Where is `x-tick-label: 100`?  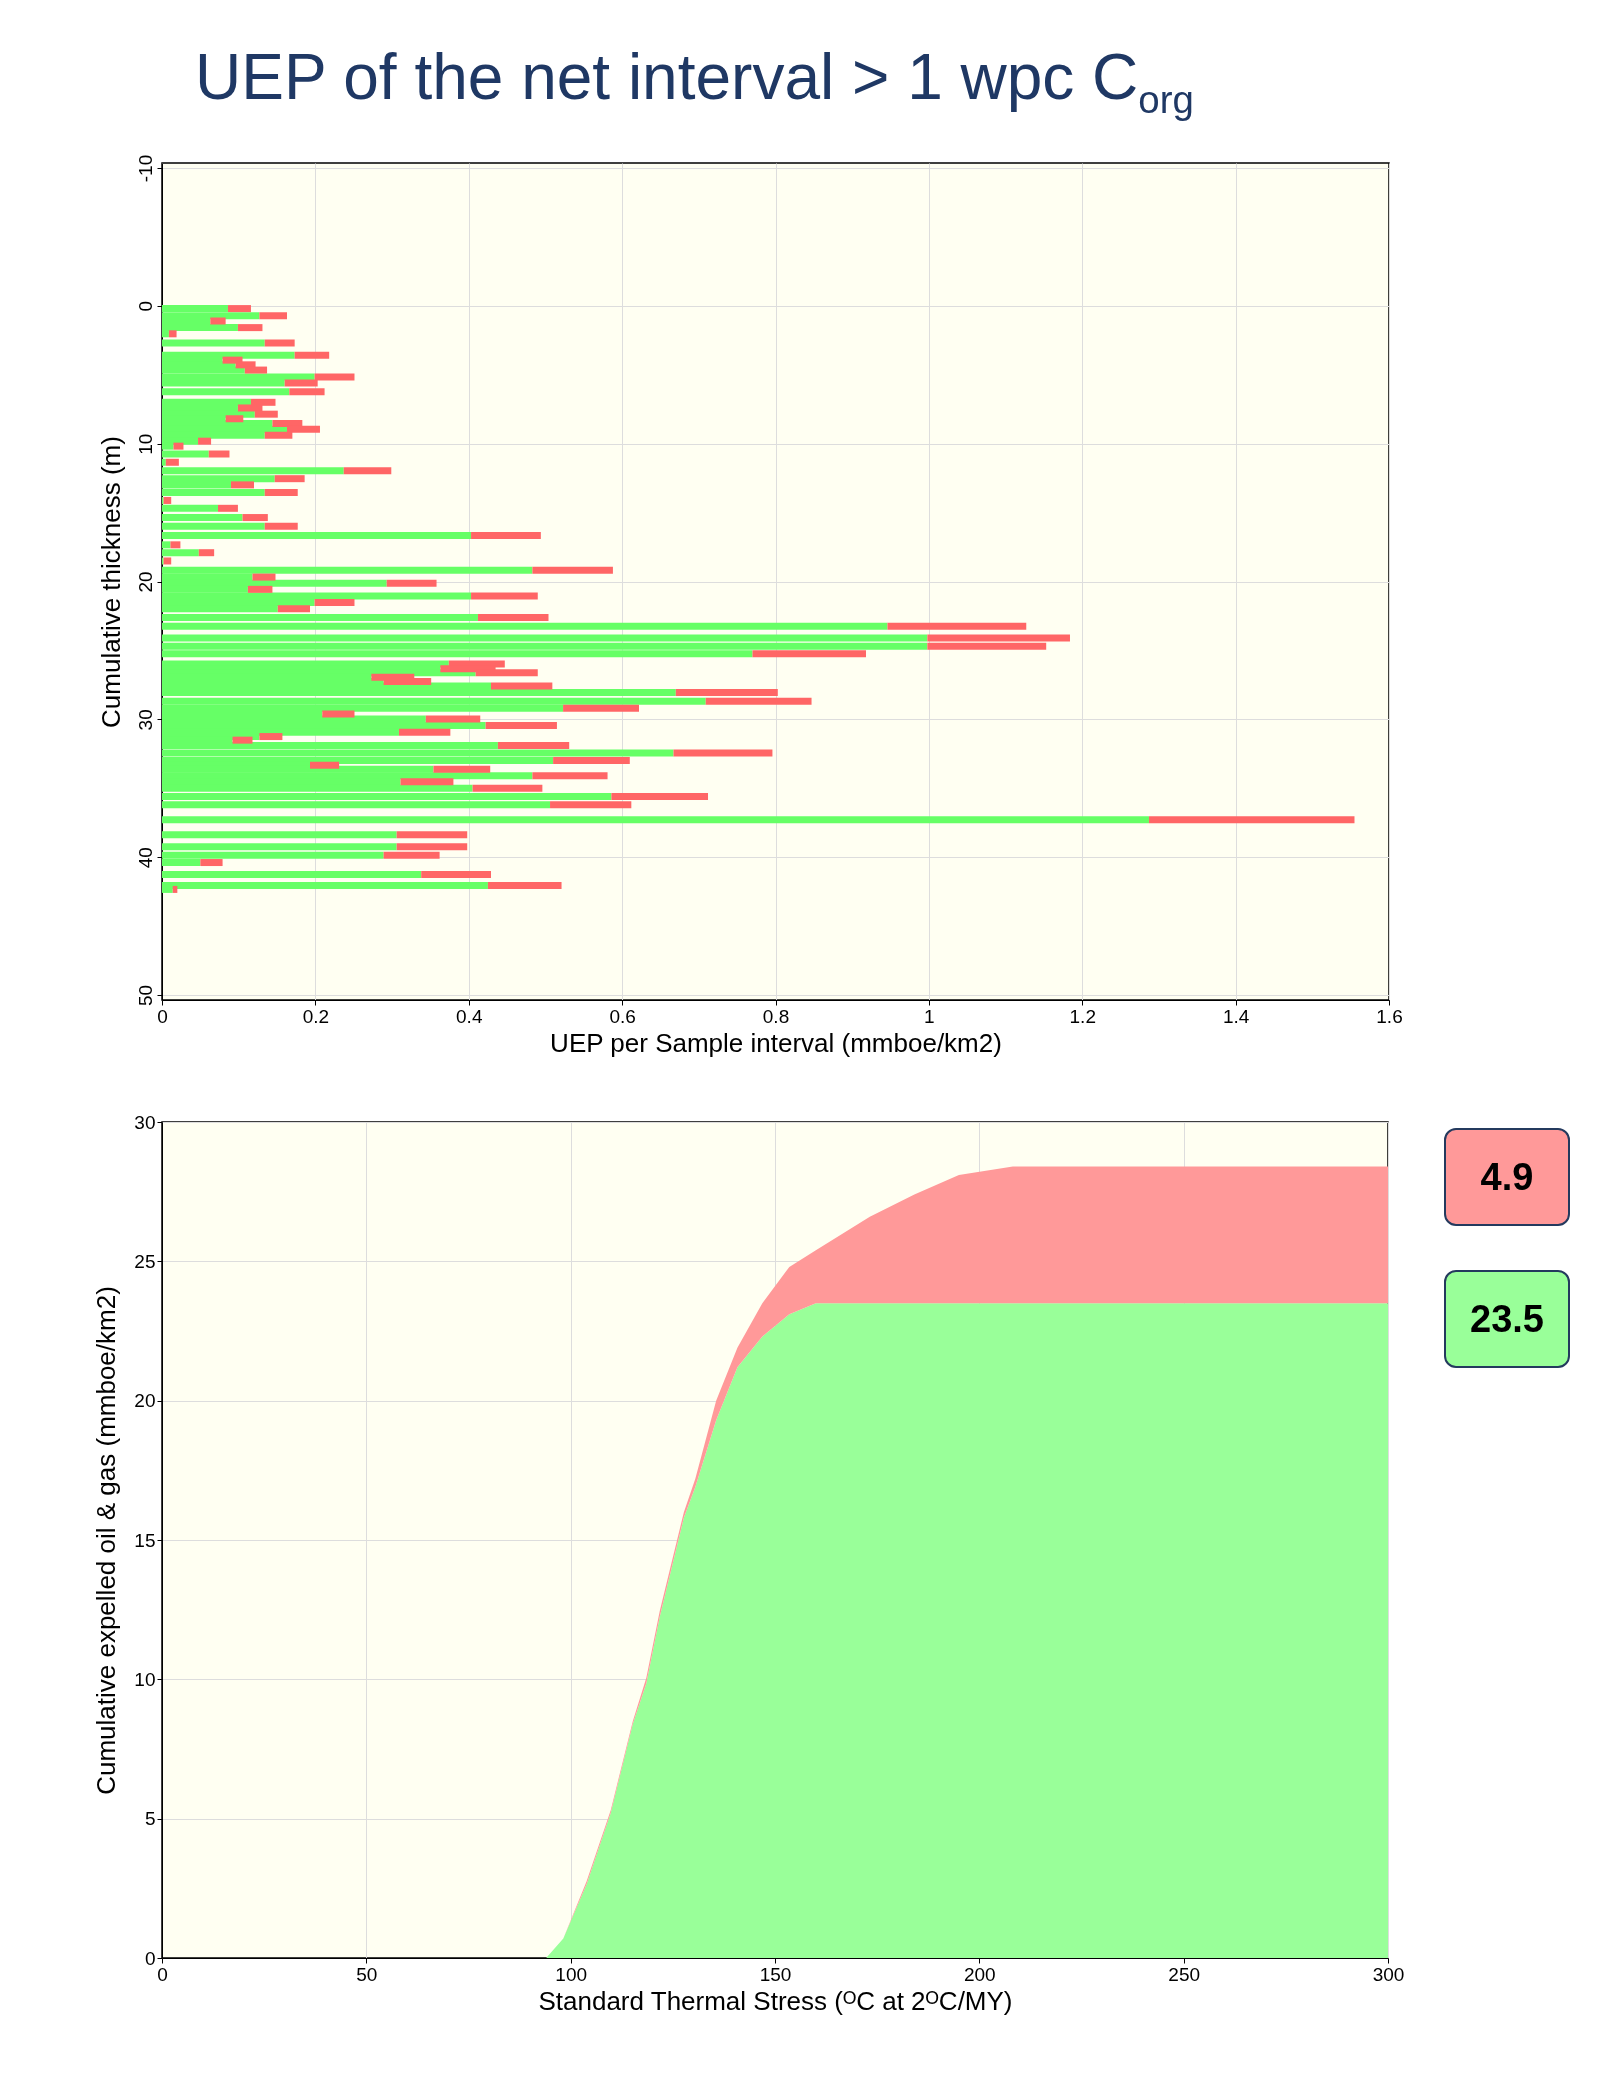
x-tick-label: 100 is located at coordinates (571, 1974).